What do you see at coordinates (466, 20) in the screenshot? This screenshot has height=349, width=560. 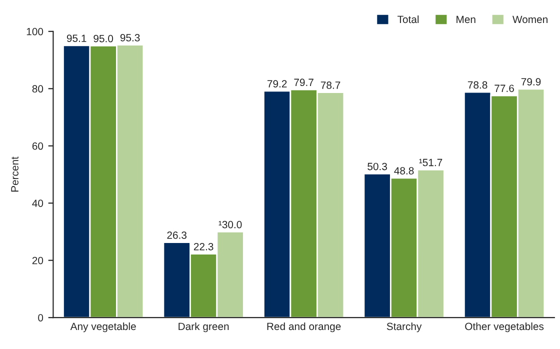 I see `legend-label: Men` at bounding box center [466, 20].